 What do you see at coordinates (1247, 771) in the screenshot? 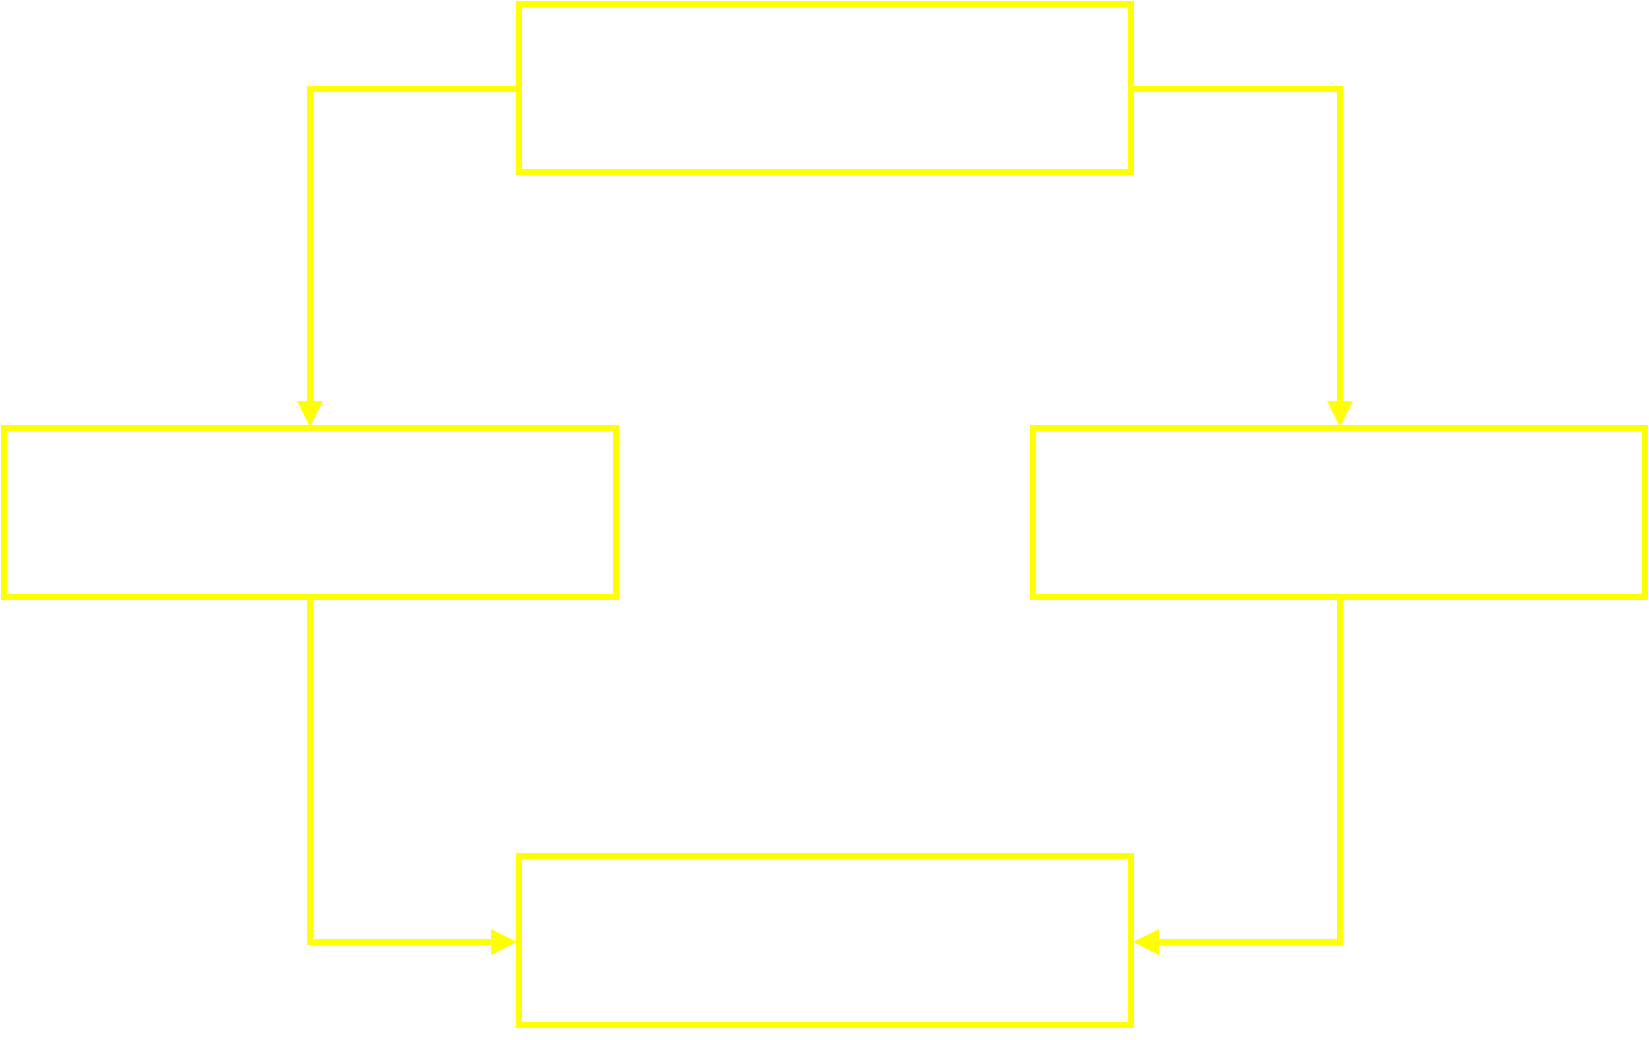
I see `edge-right-to-bottom` at bounding box center [1247, 771].